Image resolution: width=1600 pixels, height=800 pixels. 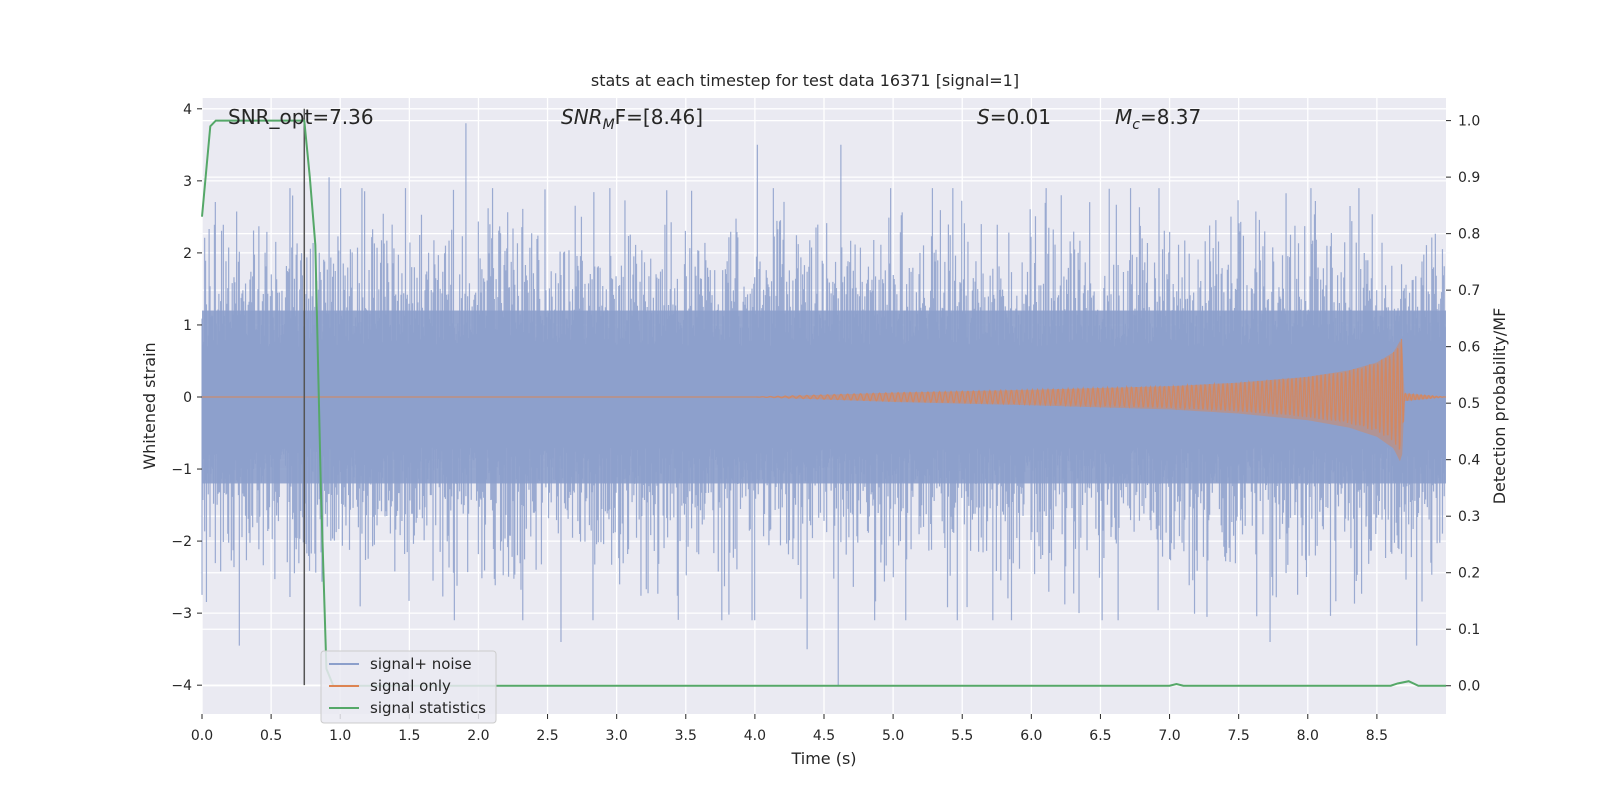 I want to click on annotation-mc: Mc=8.37, so click(x=1158, y=119).